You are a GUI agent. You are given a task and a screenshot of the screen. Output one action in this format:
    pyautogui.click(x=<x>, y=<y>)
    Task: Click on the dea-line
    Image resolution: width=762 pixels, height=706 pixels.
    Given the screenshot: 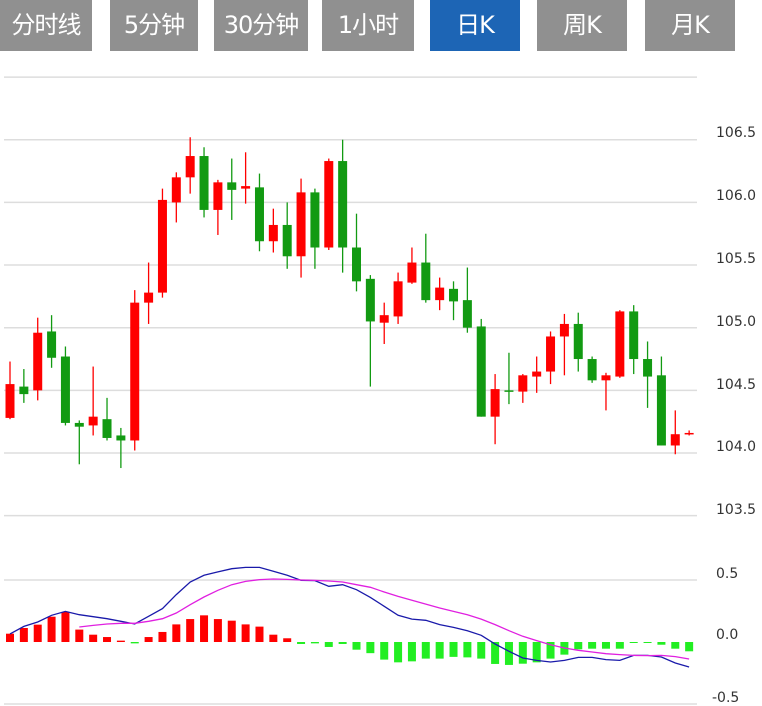 What is the action you would take?
    pyautogui.click(x=384, y=619)
    